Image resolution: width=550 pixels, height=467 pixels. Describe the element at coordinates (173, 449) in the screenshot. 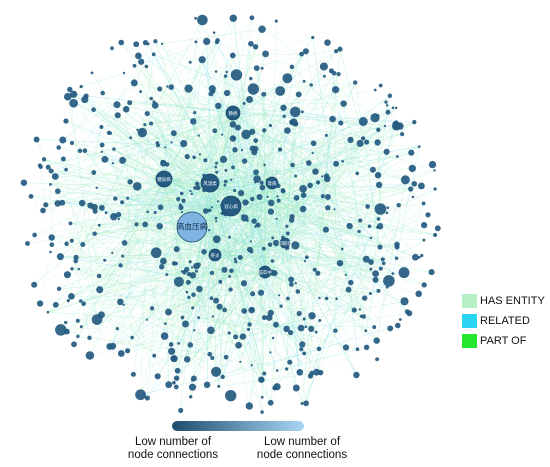

I see `scale-label-left: Low number of node connections` at that location.